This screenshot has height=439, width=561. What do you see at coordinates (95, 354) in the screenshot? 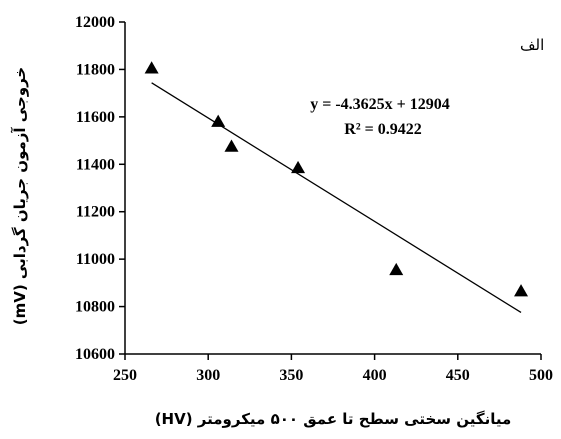
I see `y-tick-label: 10600` at bounding box center [95, 354].